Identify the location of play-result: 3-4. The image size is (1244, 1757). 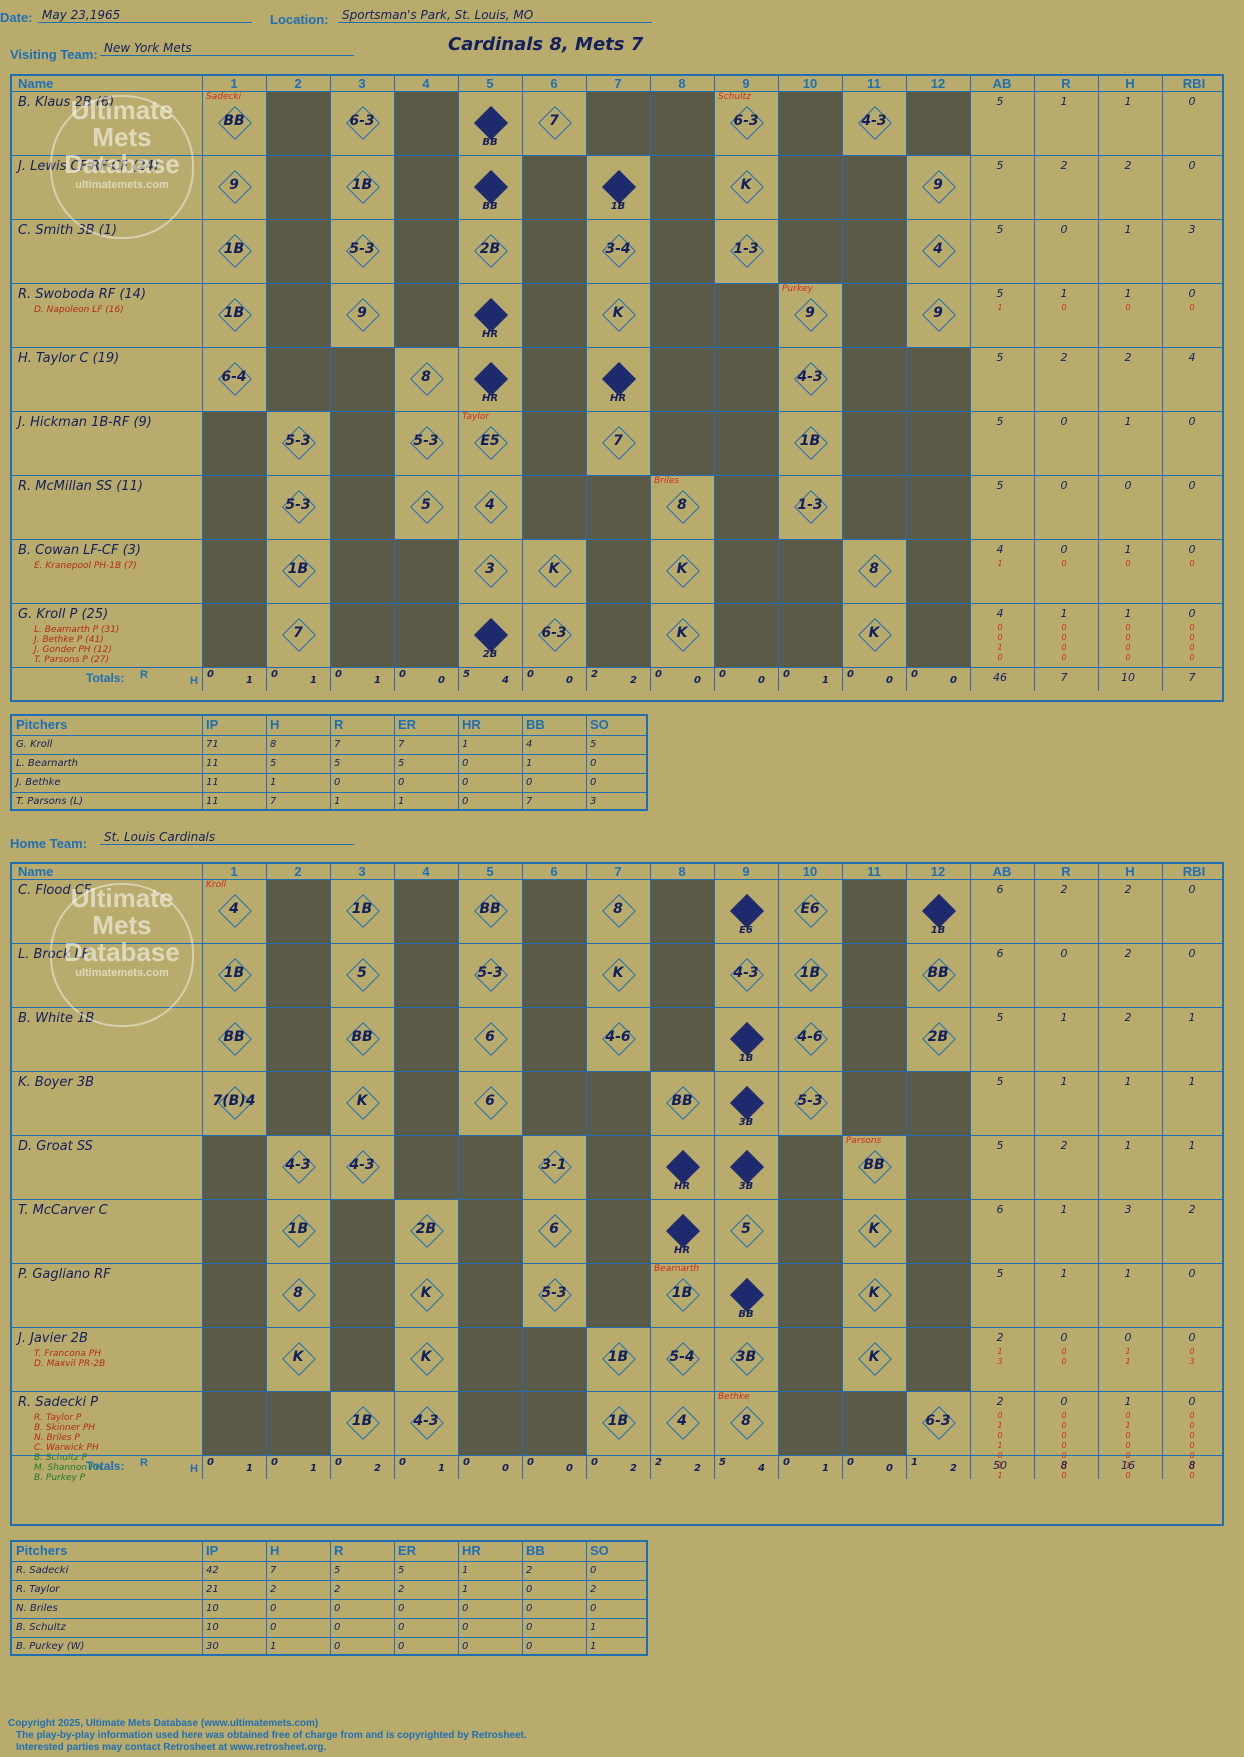
(618, 249).